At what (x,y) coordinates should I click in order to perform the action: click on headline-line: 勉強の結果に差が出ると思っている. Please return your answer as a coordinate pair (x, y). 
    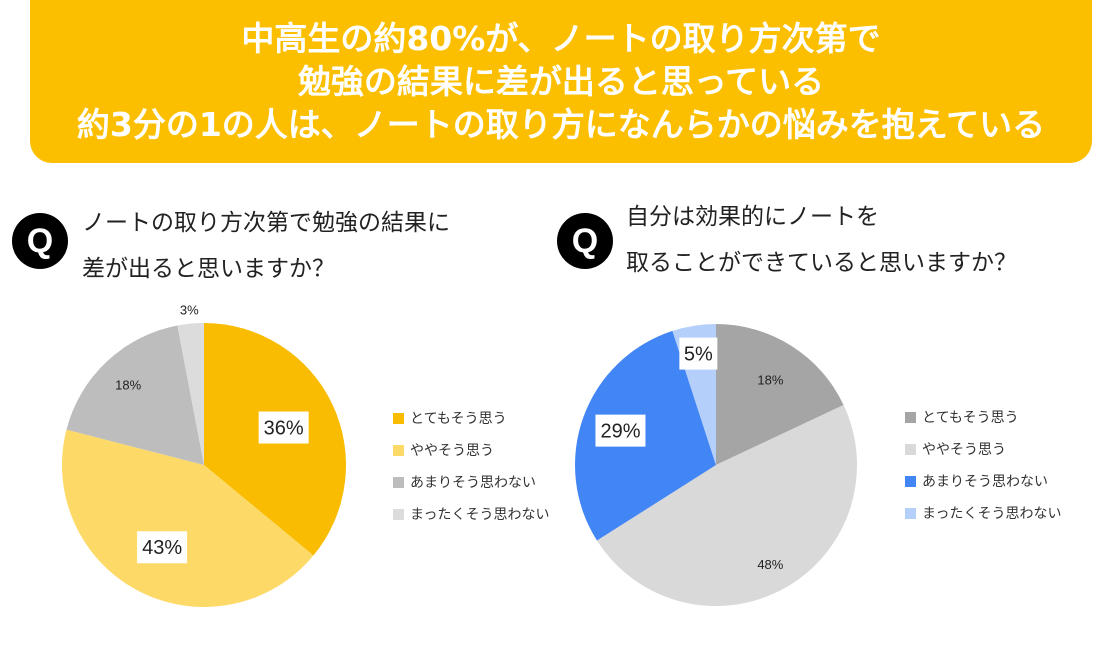
    Looking at the image, I should click on (561, 81).